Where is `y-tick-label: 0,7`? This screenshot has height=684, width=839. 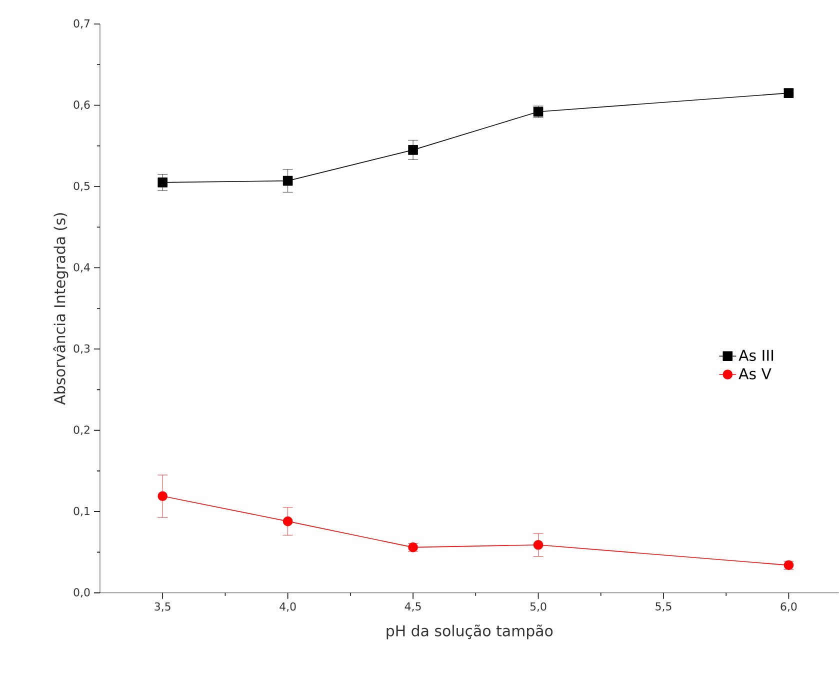
y-tick-label: 0,7 is located at coordinates (82, 24).